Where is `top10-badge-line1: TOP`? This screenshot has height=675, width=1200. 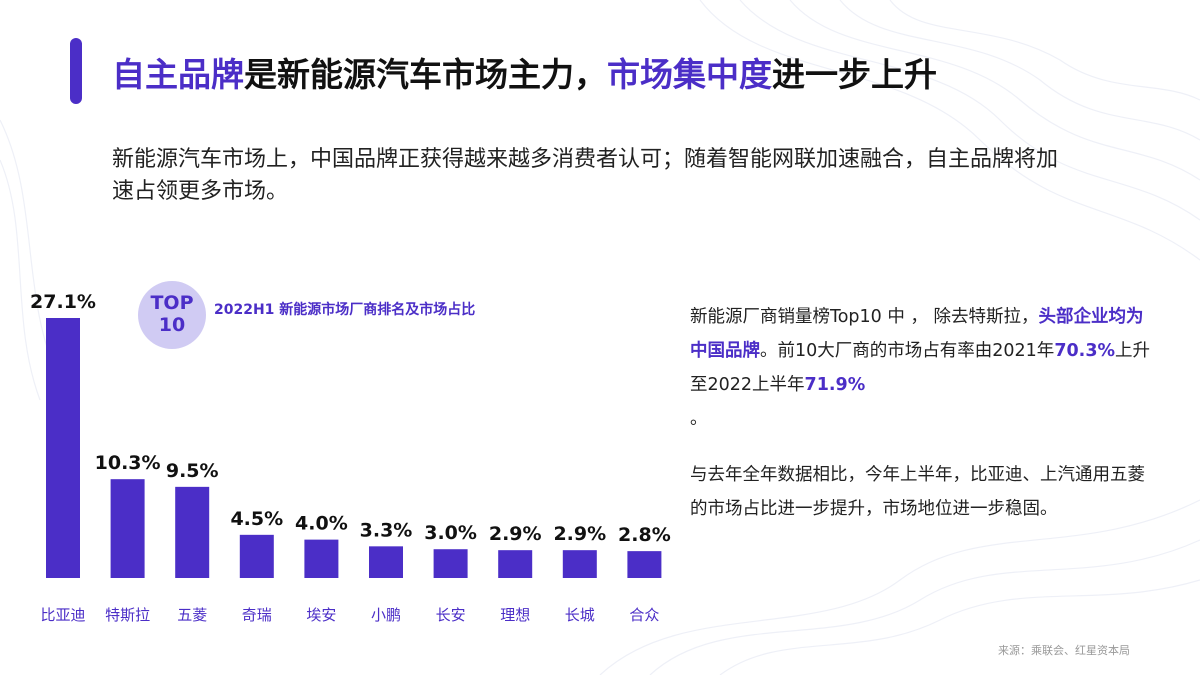
top10-badge-line1: TOP is located at coordinates (172, 303).